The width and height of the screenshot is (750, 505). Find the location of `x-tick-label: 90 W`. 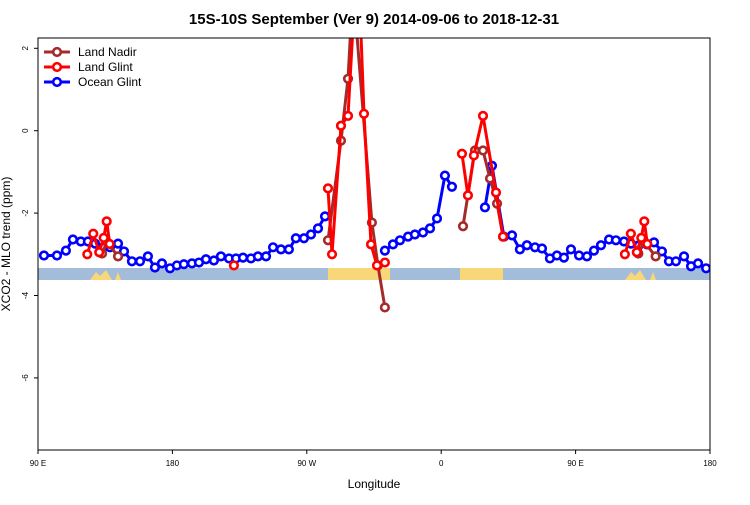

x-tick-label: 90 W is located at coordinates (306, 463).